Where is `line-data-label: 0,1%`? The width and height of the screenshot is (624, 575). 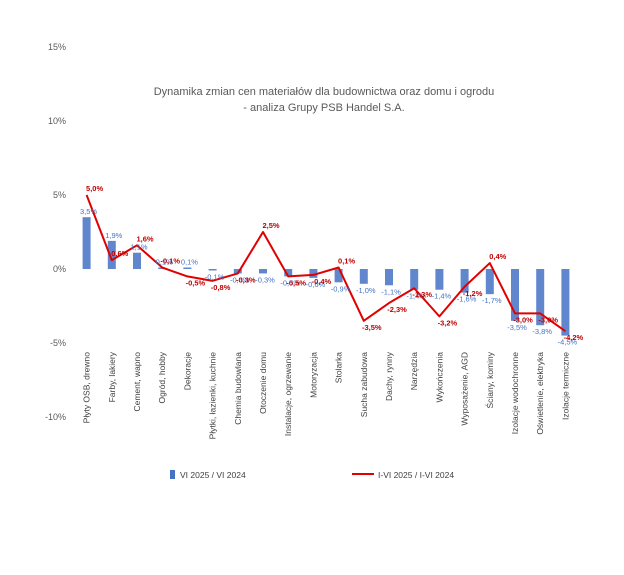 line-data-label: 0,1% is located at coordinates (346, 261).